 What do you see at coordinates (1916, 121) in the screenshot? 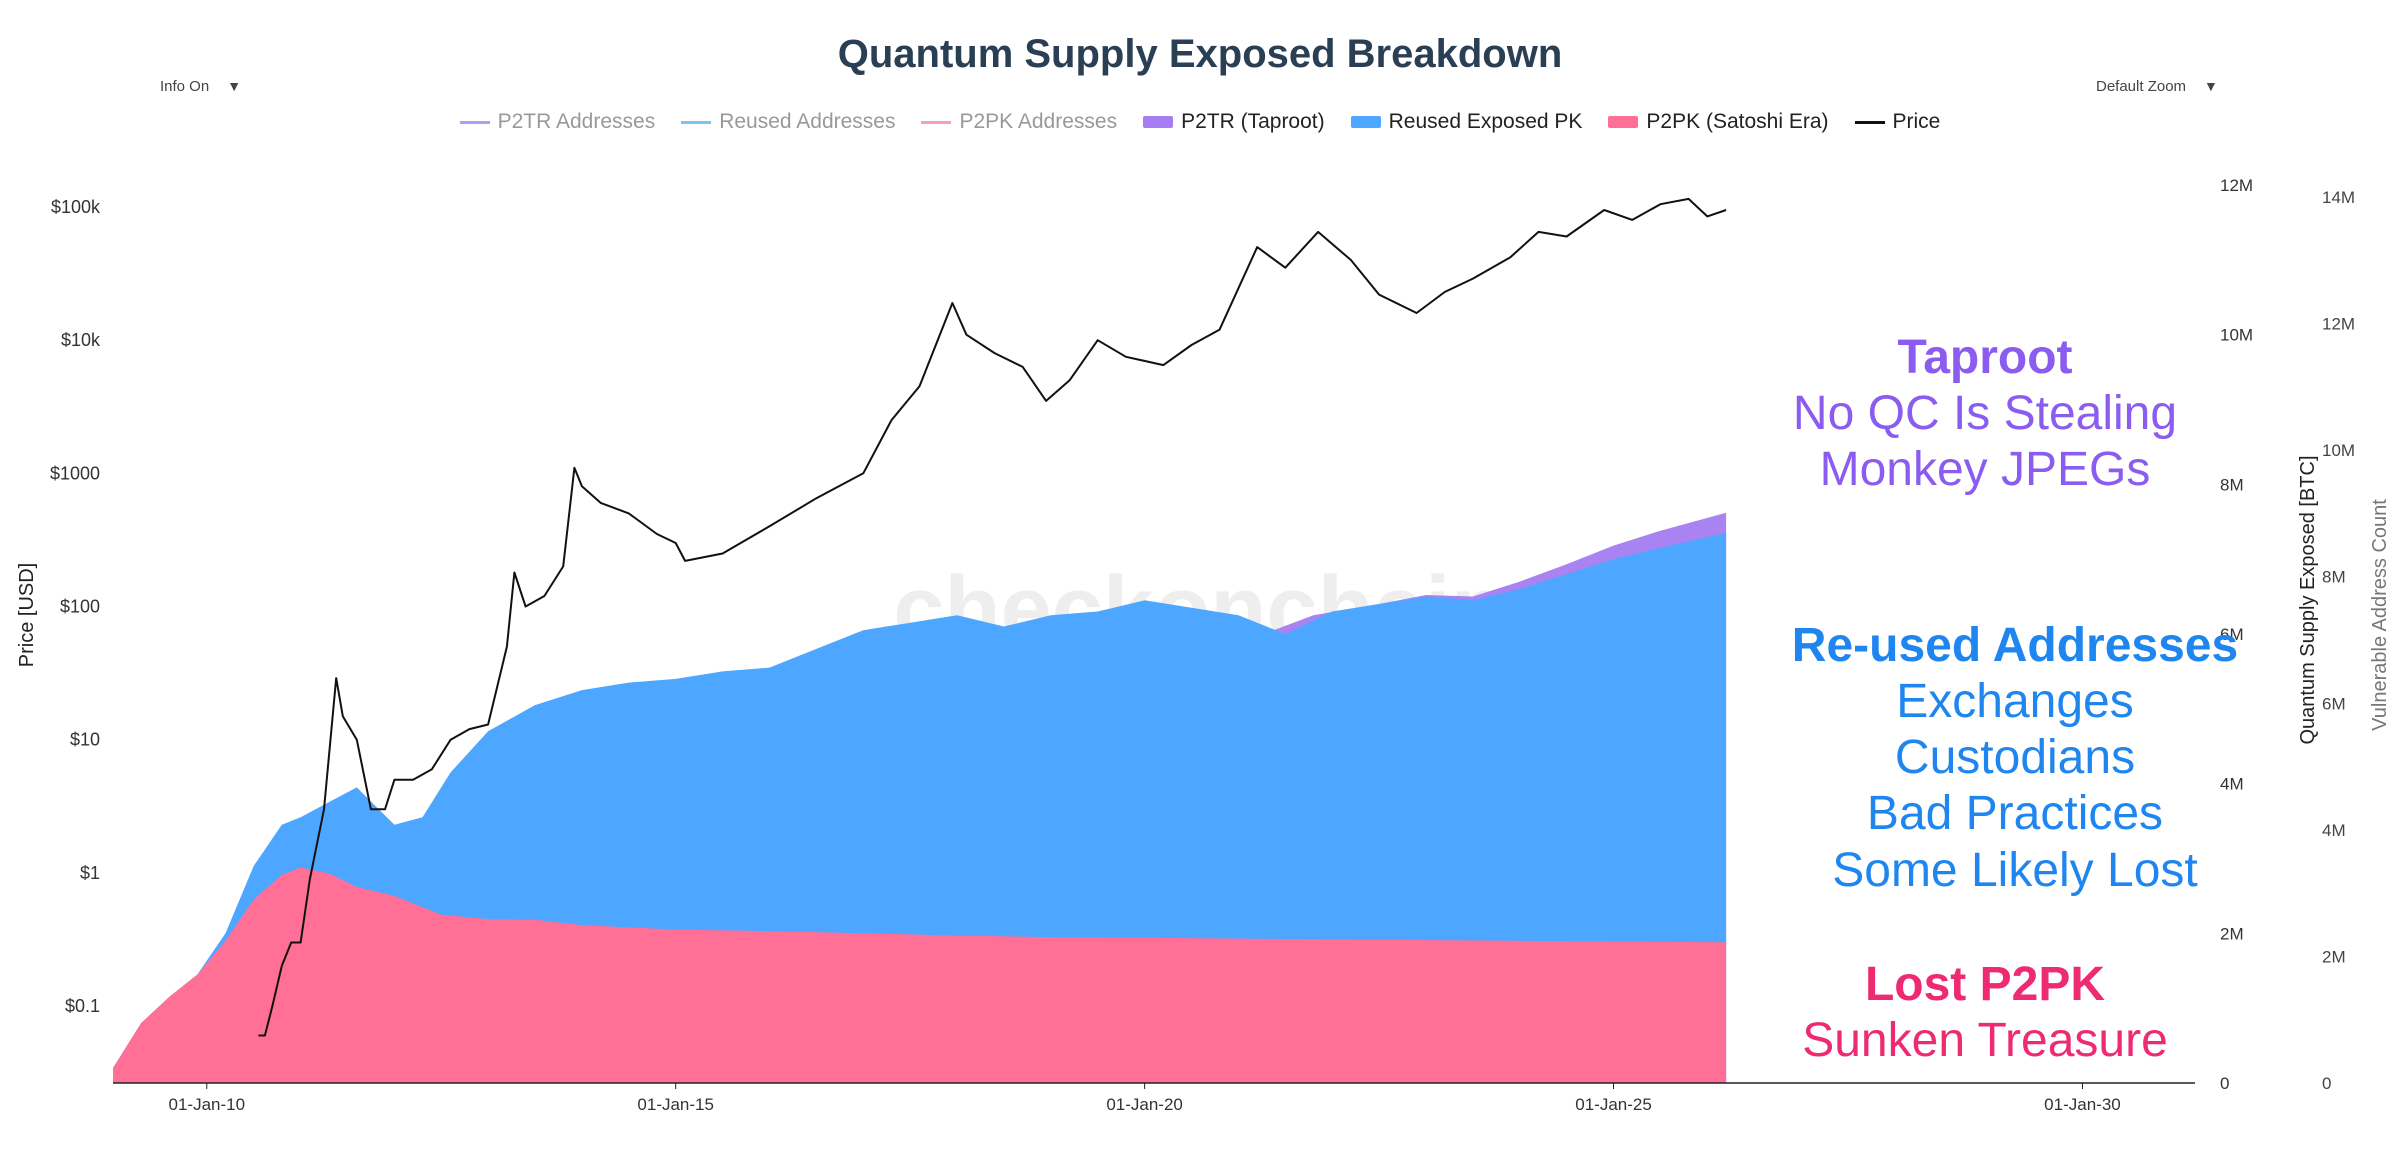
I see `legend-label: Price` at bounding box center [1916, 121].